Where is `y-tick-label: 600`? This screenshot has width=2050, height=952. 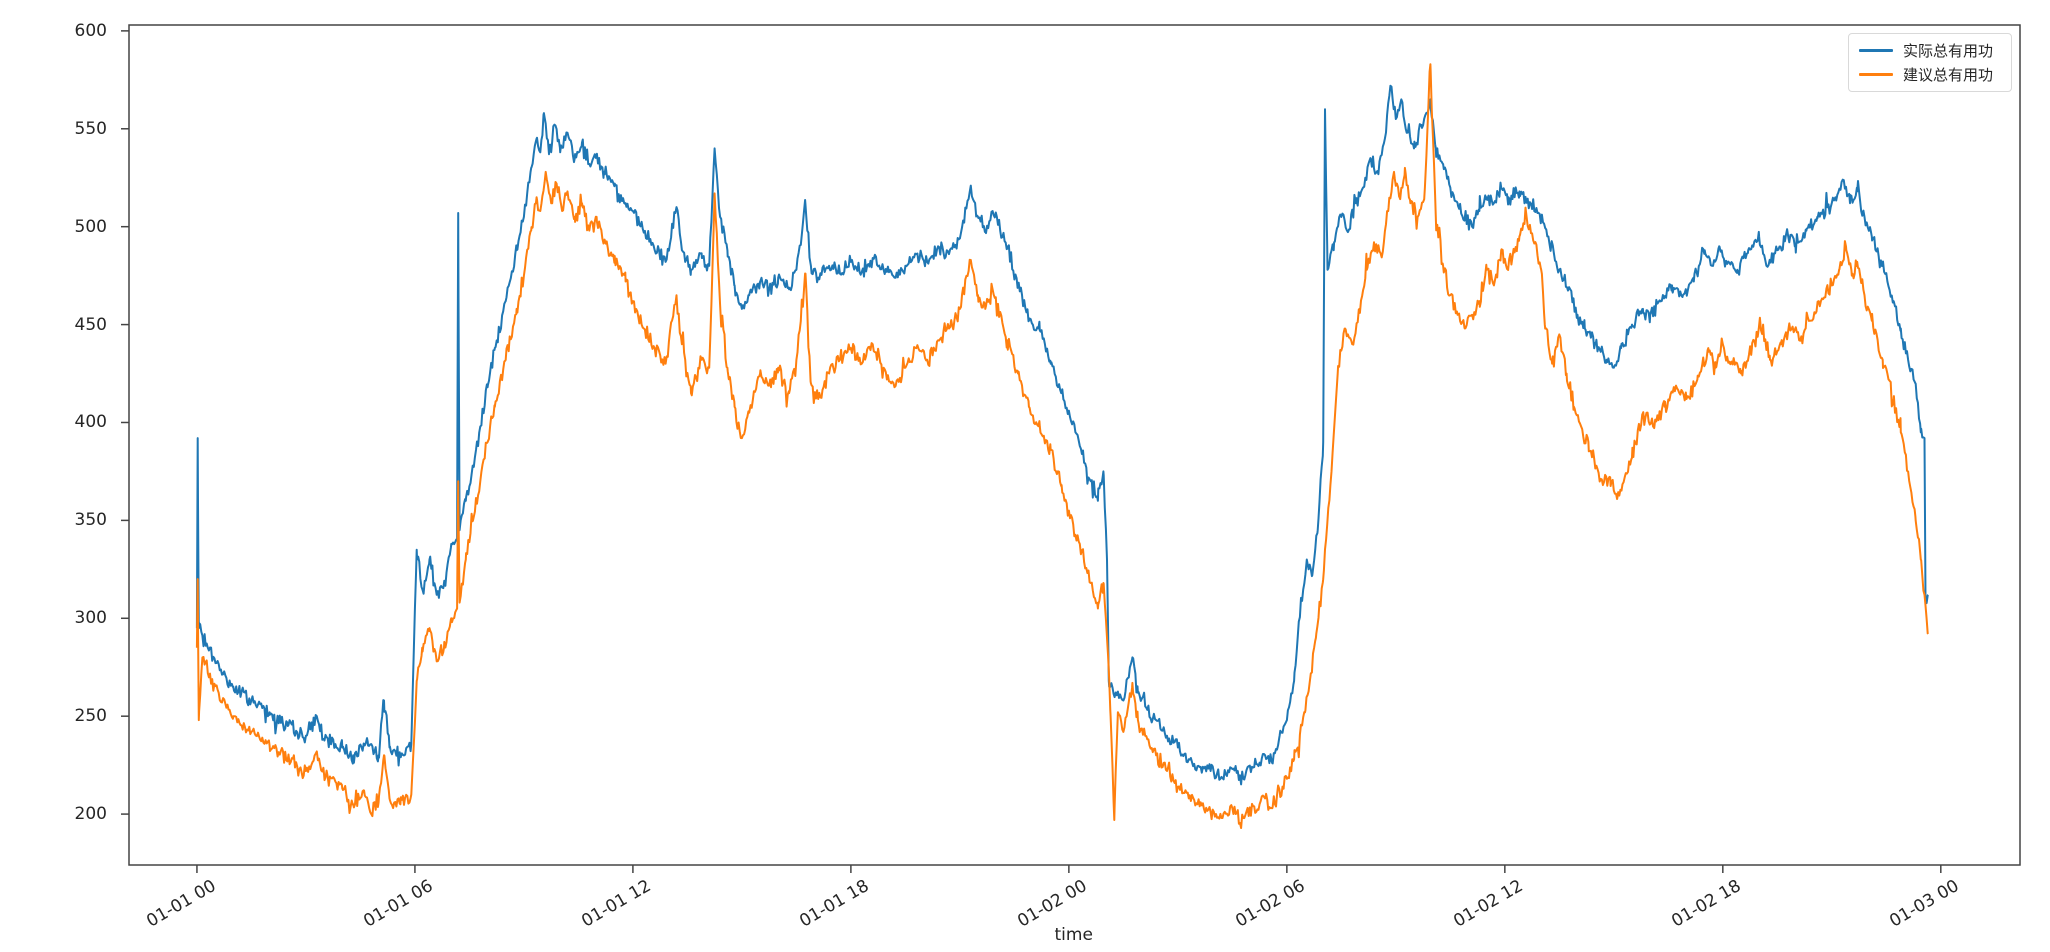 y-tick-label: 600 is located at coordinates (90, 30).